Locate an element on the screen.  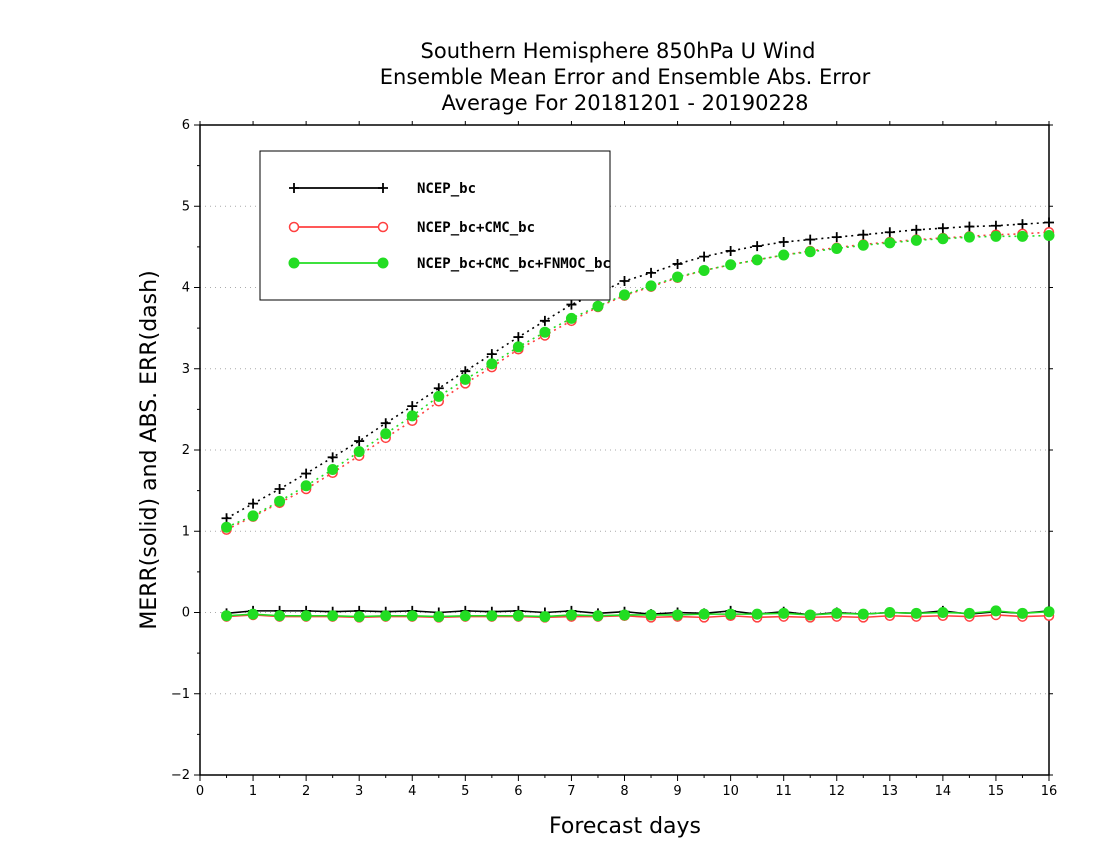
x-tick-label: 4 is located at coordinates (412, 791).